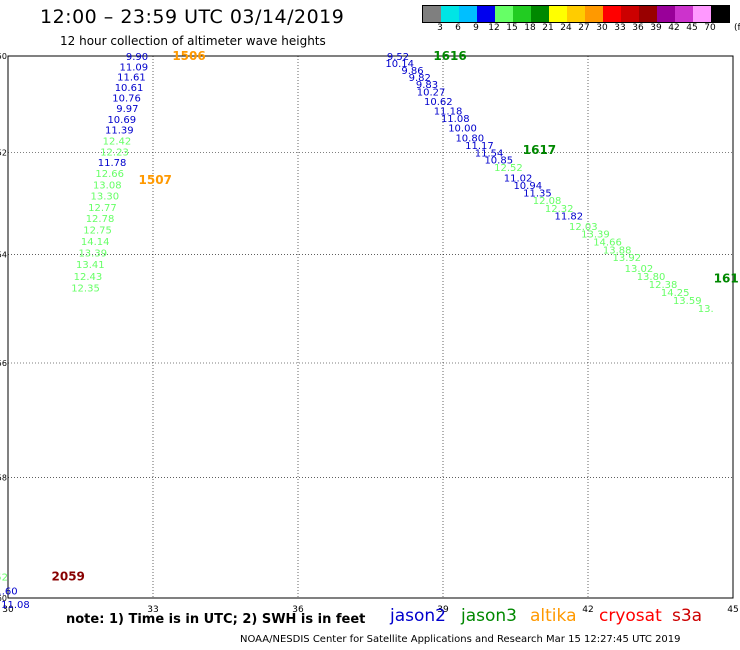 The image size is (740, 650). What do you see at coordinates (489, 616) in the screenshot?
I see `legend-item-jason3: jason3` at bounding box center [489, 616].